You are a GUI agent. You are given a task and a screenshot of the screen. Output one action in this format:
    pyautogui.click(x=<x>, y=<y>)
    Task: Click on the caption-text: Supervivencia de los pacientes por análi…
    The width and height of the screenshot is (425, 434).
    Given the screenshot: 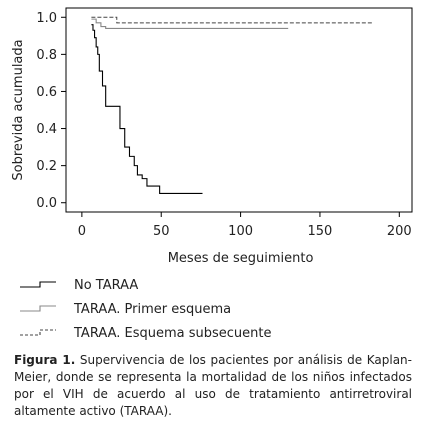 What is the action you would take?
    pyautogui.click(x=213, y=385)
    